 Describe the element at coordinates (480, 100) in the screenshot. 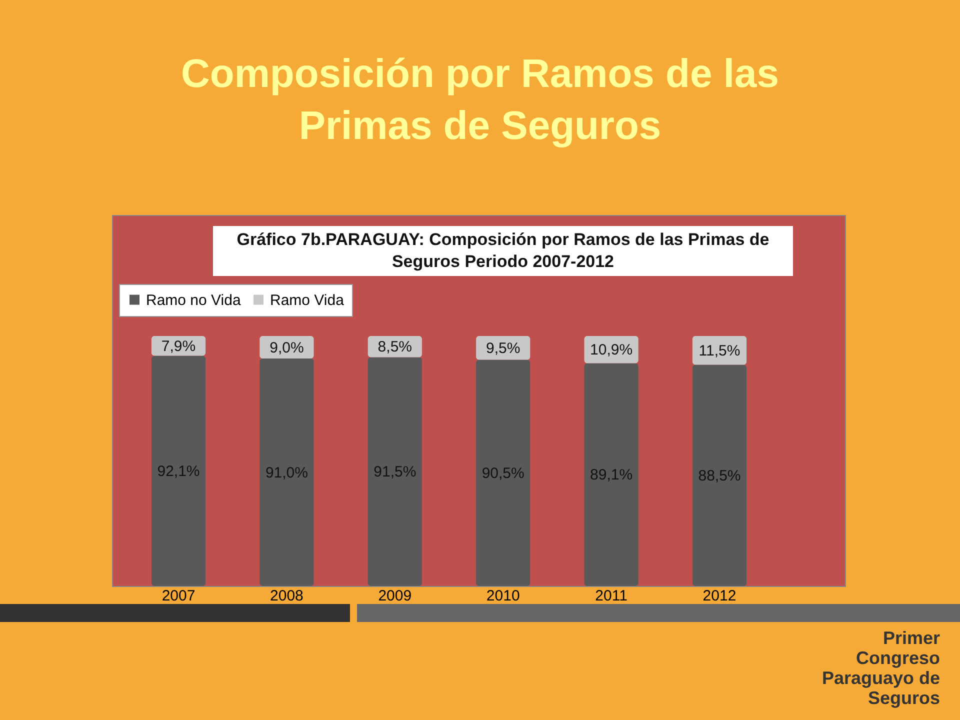

I see `chart-title: Composición por Ramos de las Primas de Seguros` at that location.